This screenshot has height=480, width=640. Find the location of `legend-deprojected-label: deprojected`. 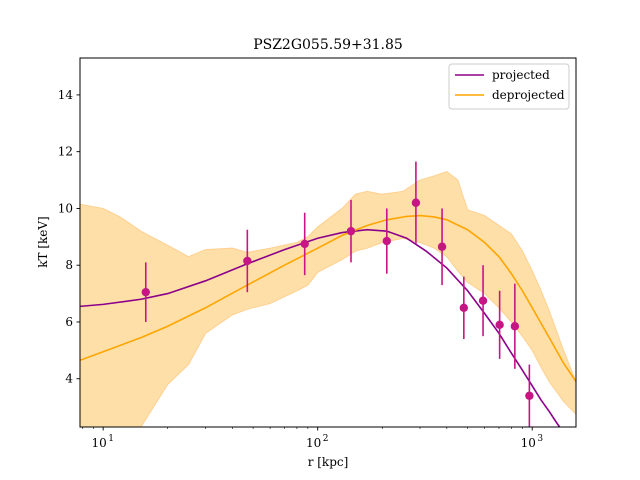

legend-deprojected-label: deprojected is located at coordinates (528, 95).